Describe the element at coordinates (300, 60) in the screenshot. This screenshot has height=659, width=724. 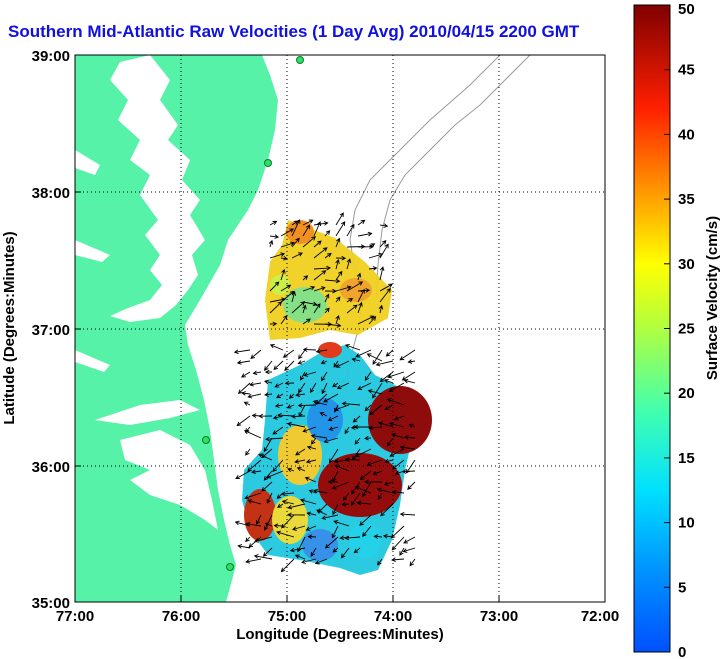
I see `radar-station-marker` at that location.